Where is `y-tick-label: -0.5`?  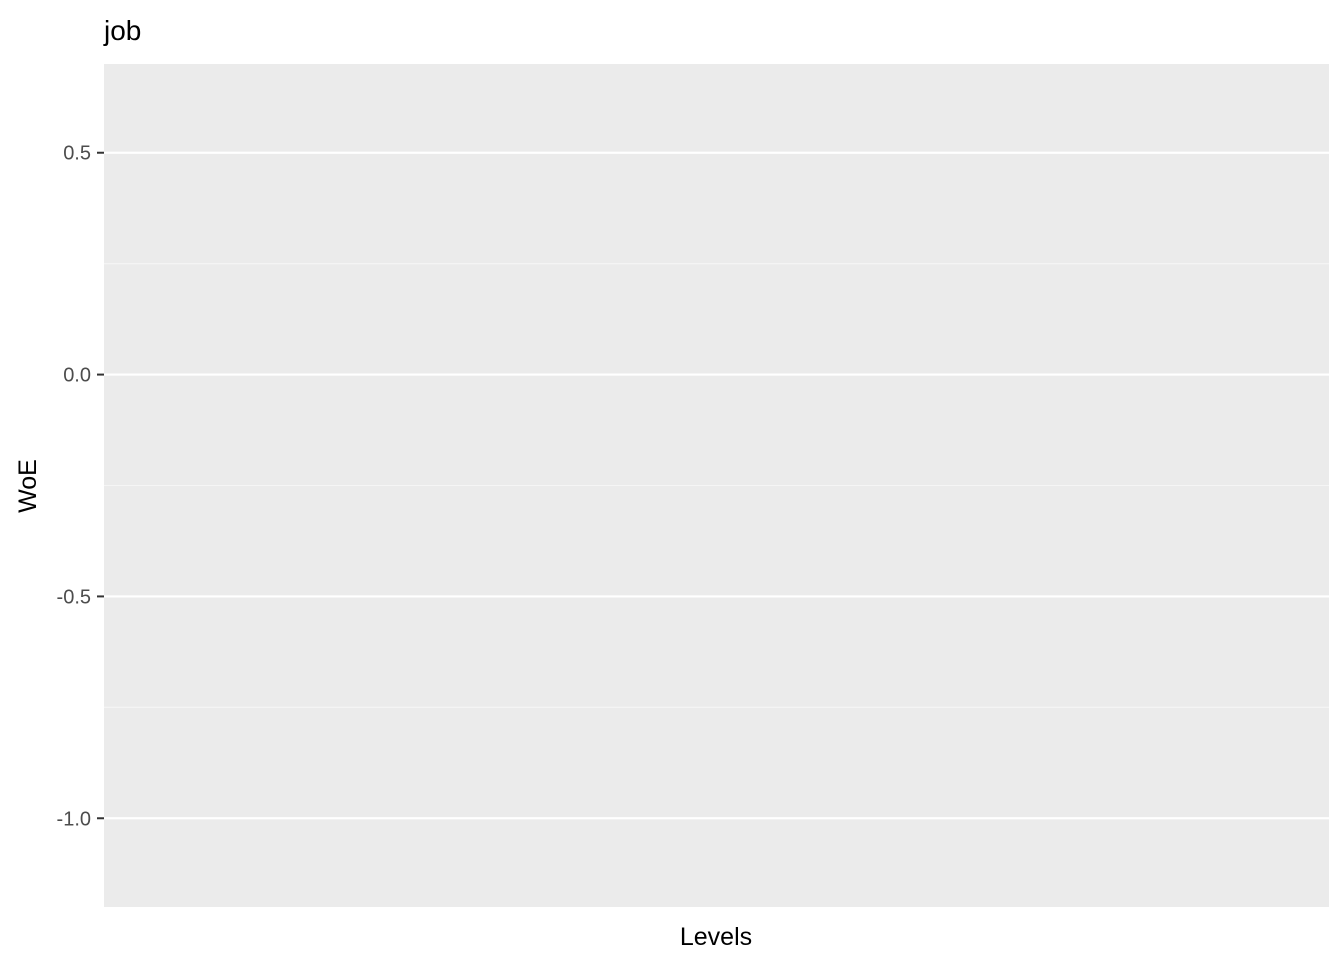
y-tick-label: -0.5 is located at coordinates (74, 597).